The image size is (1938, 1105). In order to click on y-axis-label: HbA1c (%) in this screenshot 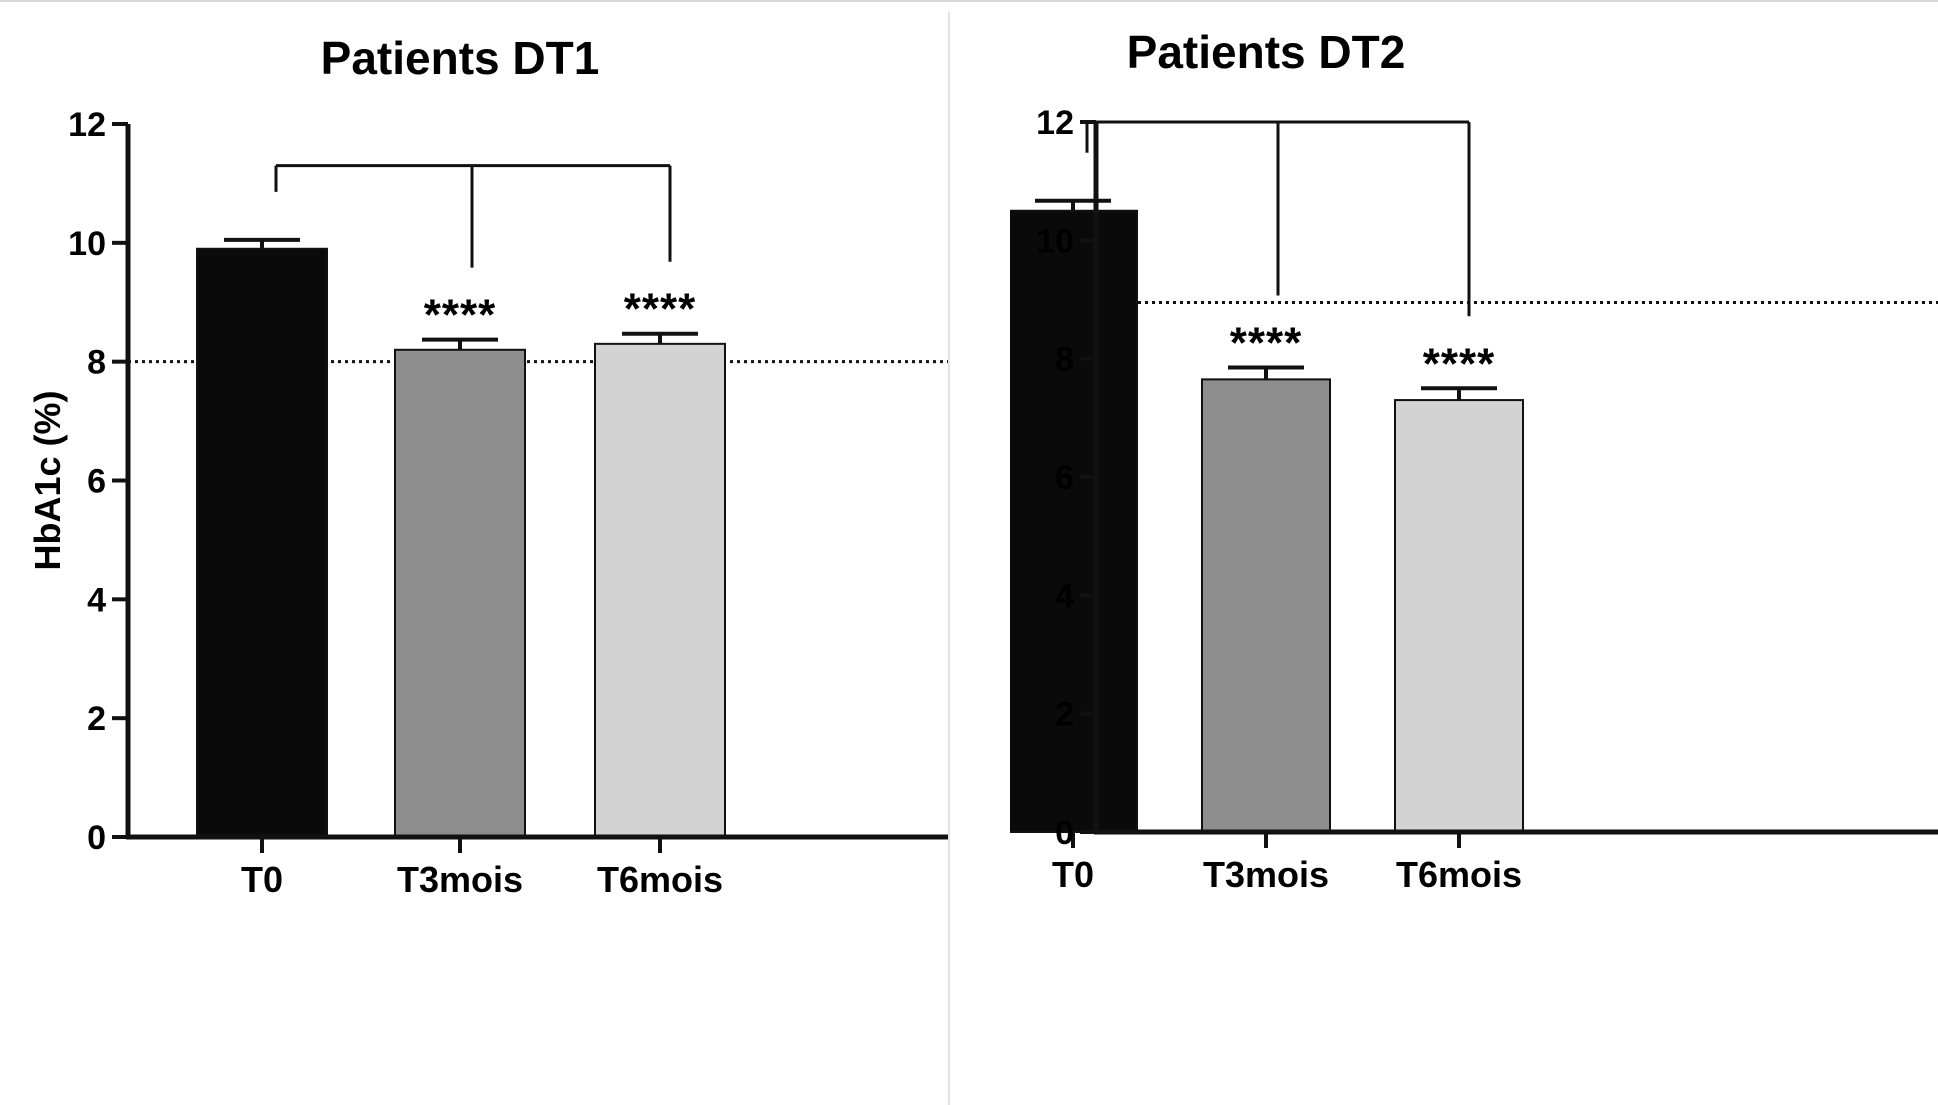, I will do `click(47, 480)`.